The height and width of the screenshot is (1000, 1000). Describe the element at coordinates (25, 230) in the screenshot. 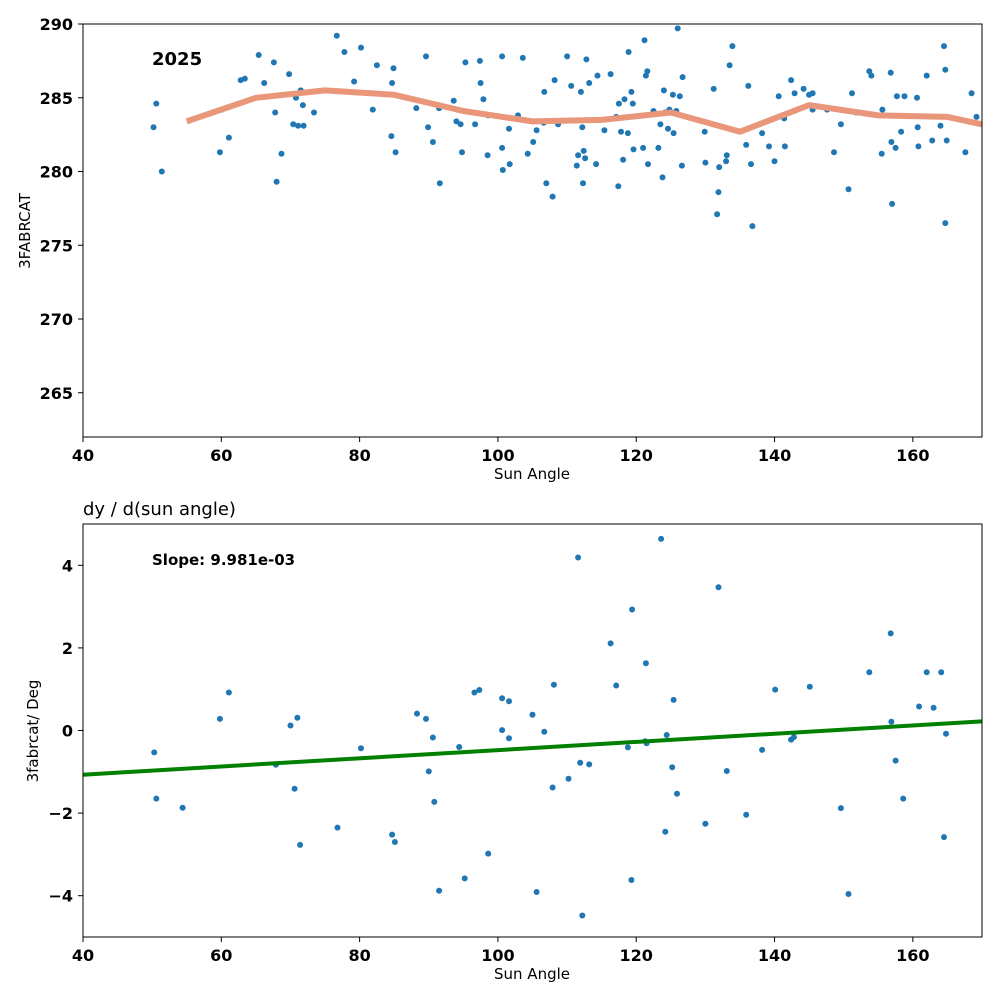

I see `top-y-axis-label: 3FABRCAT` at that location.